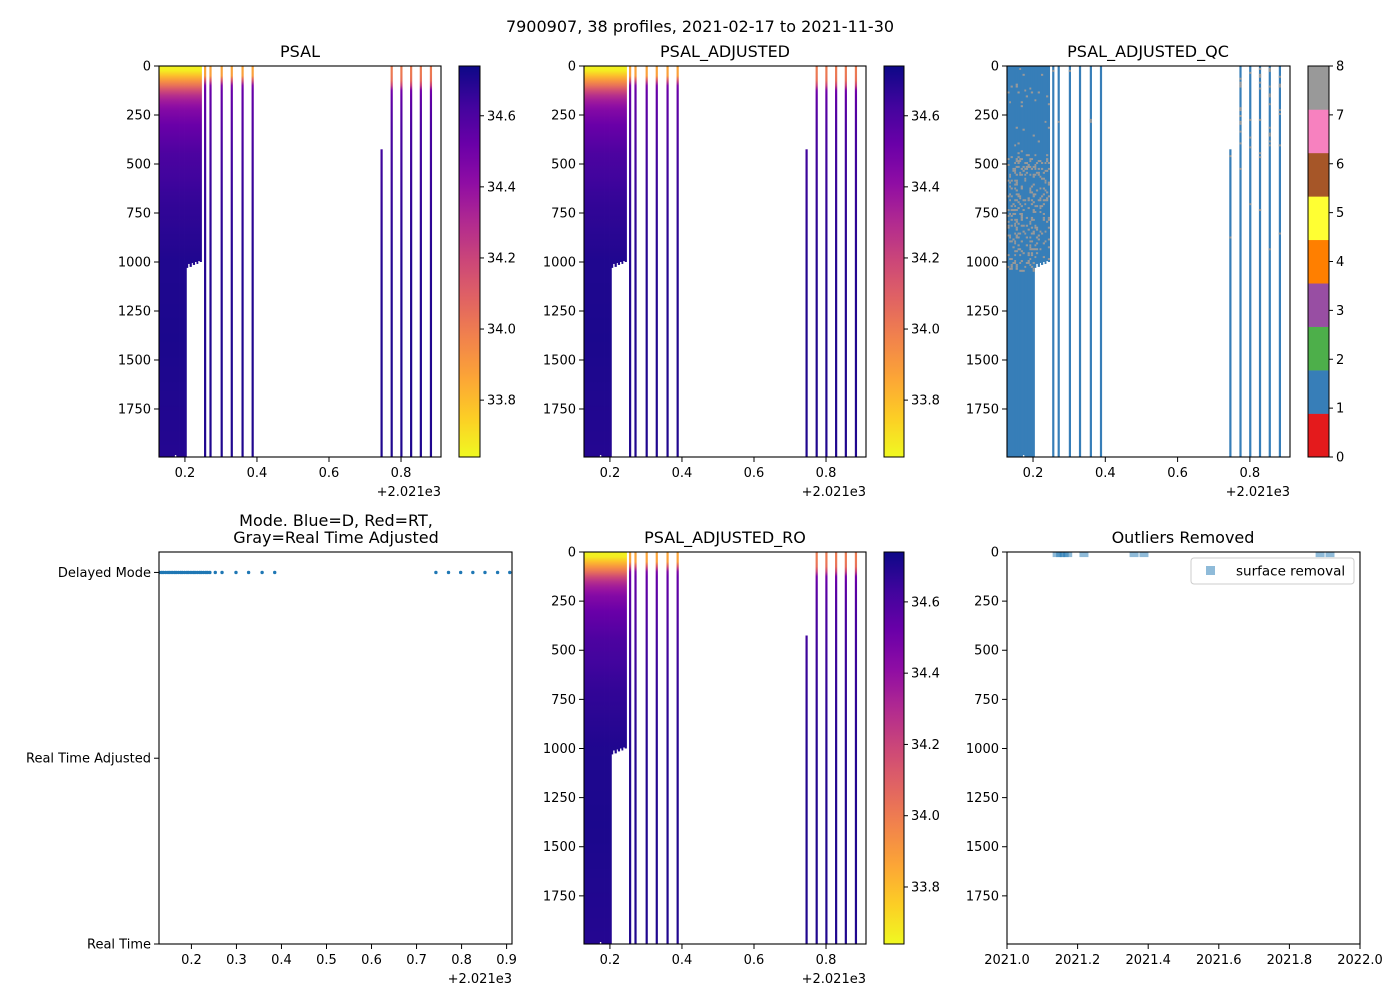 The height and width of the screenshot is (1000, 1400). What do you see at coordinates (296, 261) in the screenshot?
I see `plot-area` at bounding box center [296, 261].